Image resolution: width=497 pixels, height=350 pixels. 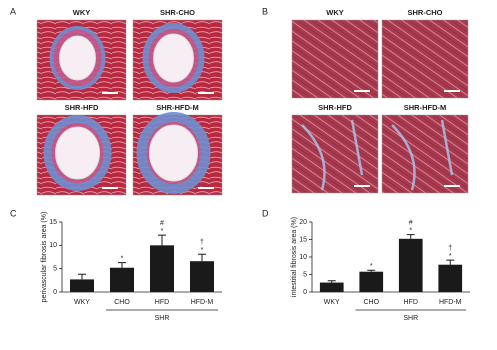 I want to click on y-axis-label: perivascular fibrosis area (%), so click(x=44, y=257).